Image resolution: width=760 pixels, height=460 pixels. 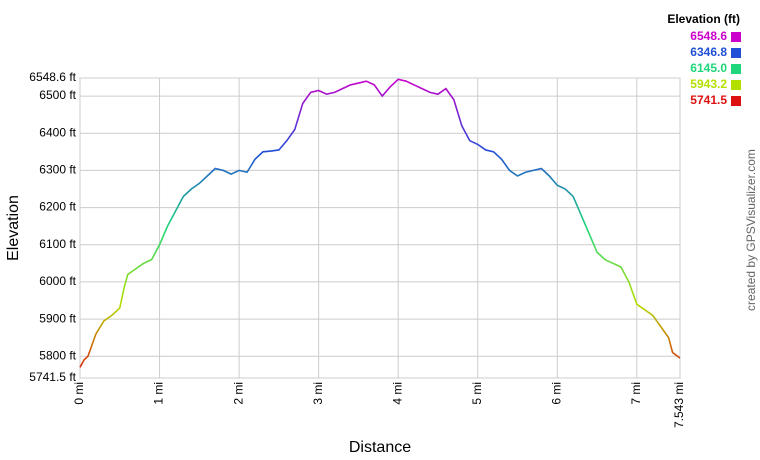 What do you see at coordinates (708, 68) in the screenshot?
I see `legend-label: 6145.0` at bounding box center [708, 68].